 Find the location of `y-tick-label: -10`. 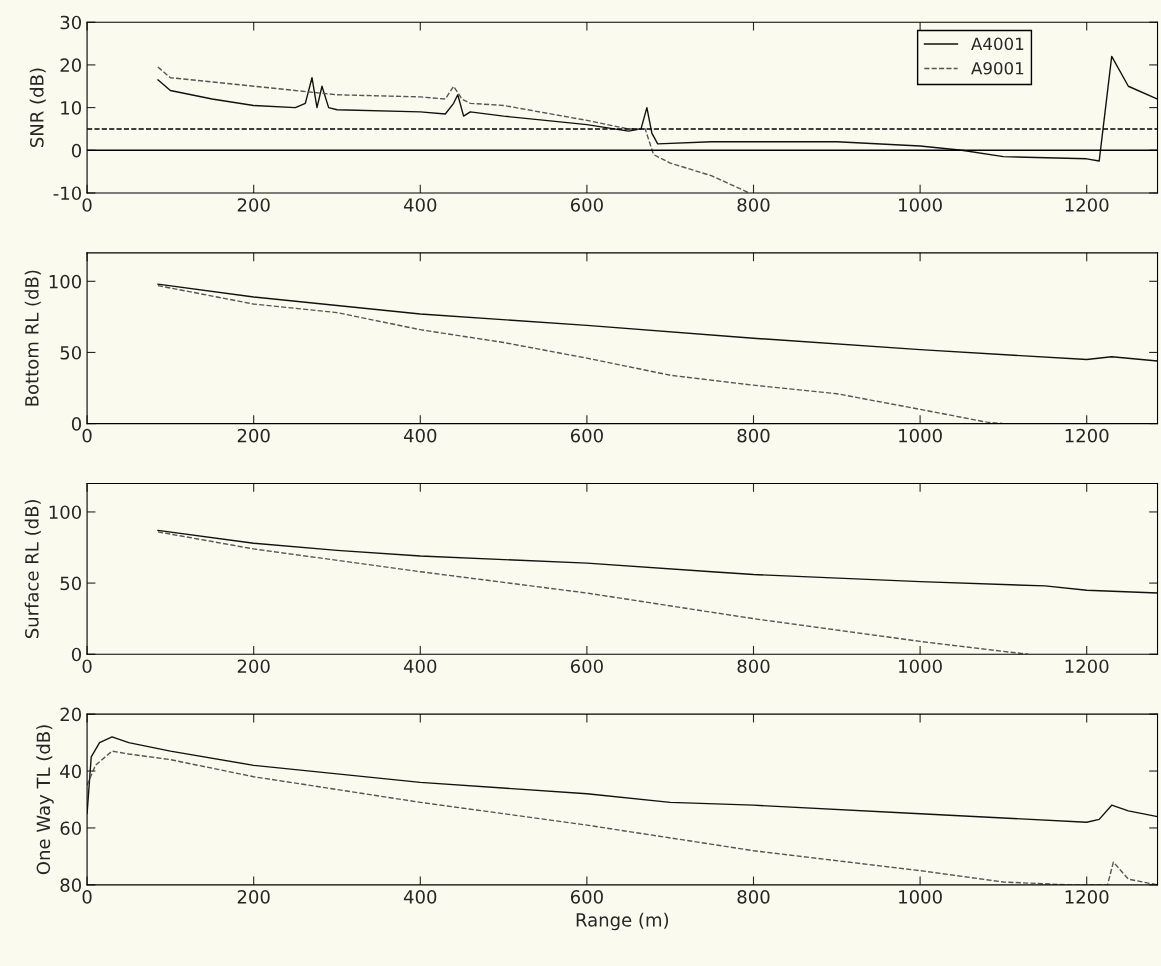

y-tick-label: -10 is located at coordinates (67, 193).